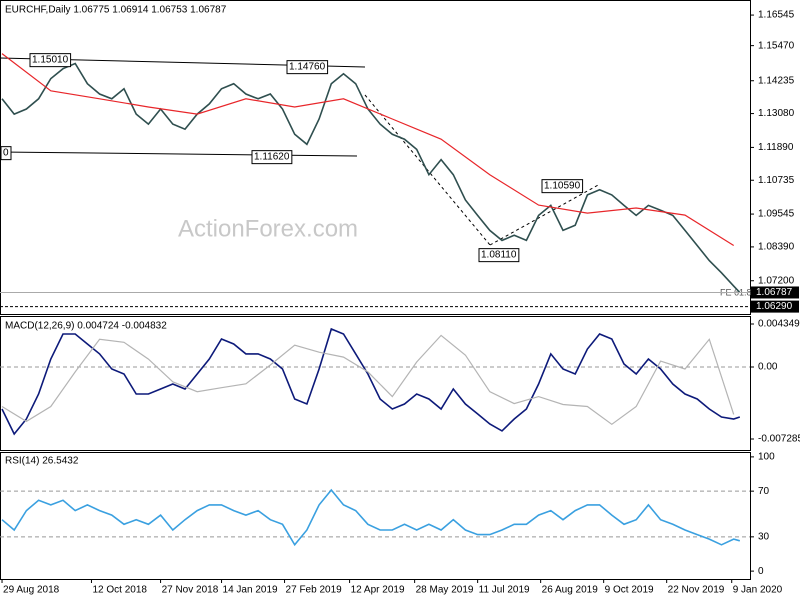 This screenshot has height=600, width=800. Describe the element at coordinates (570, 590) in the screenshot. I see `x-tick-label: 26 Aug 2019` at that location.